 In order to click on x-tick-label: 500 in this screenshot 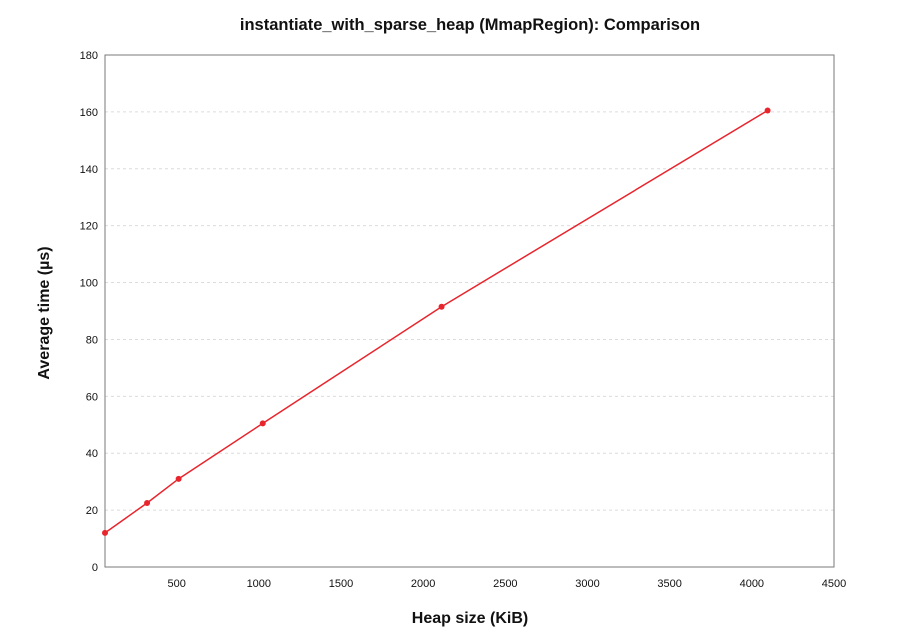, I will do `click(176, 584)`.